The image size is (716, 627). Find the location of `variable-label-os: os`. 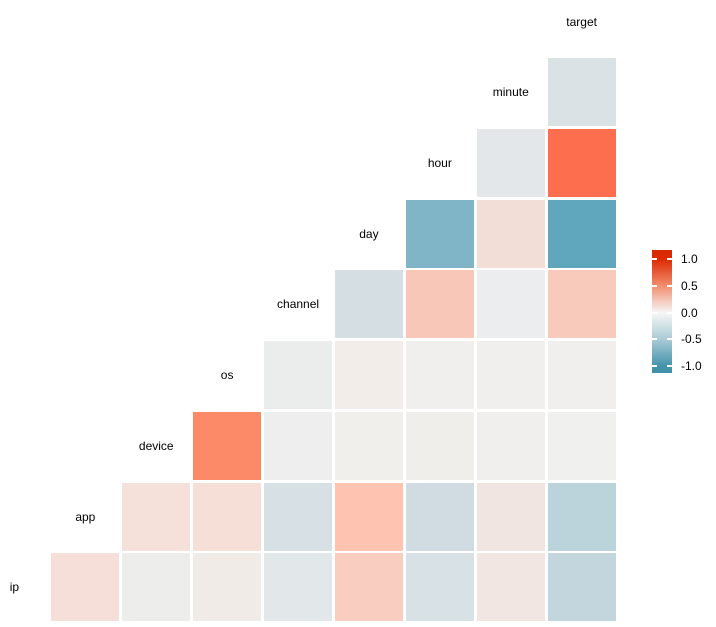

variable-label-os: os is located at coordinates (227, 375).